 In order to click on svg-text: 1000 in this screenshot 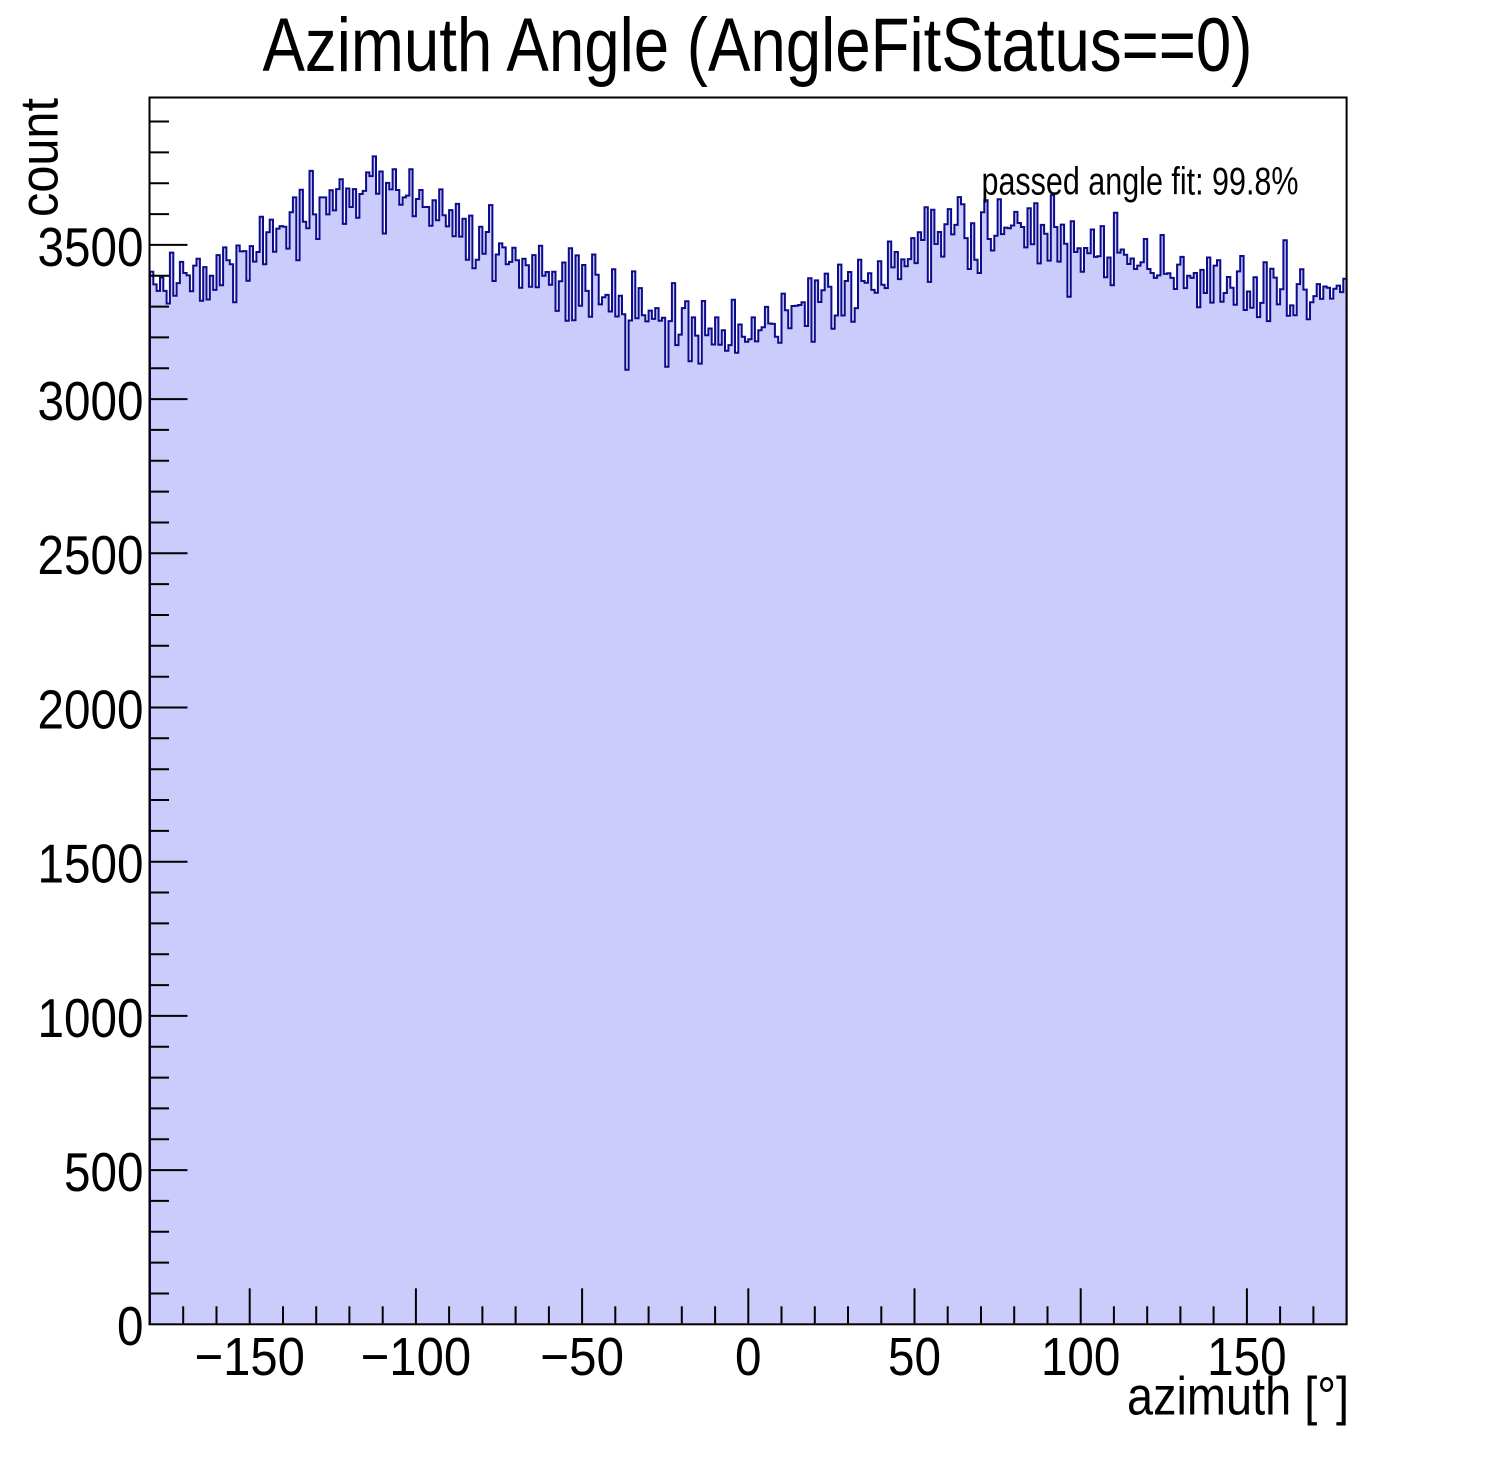, I will do `click(91, 1018)`.